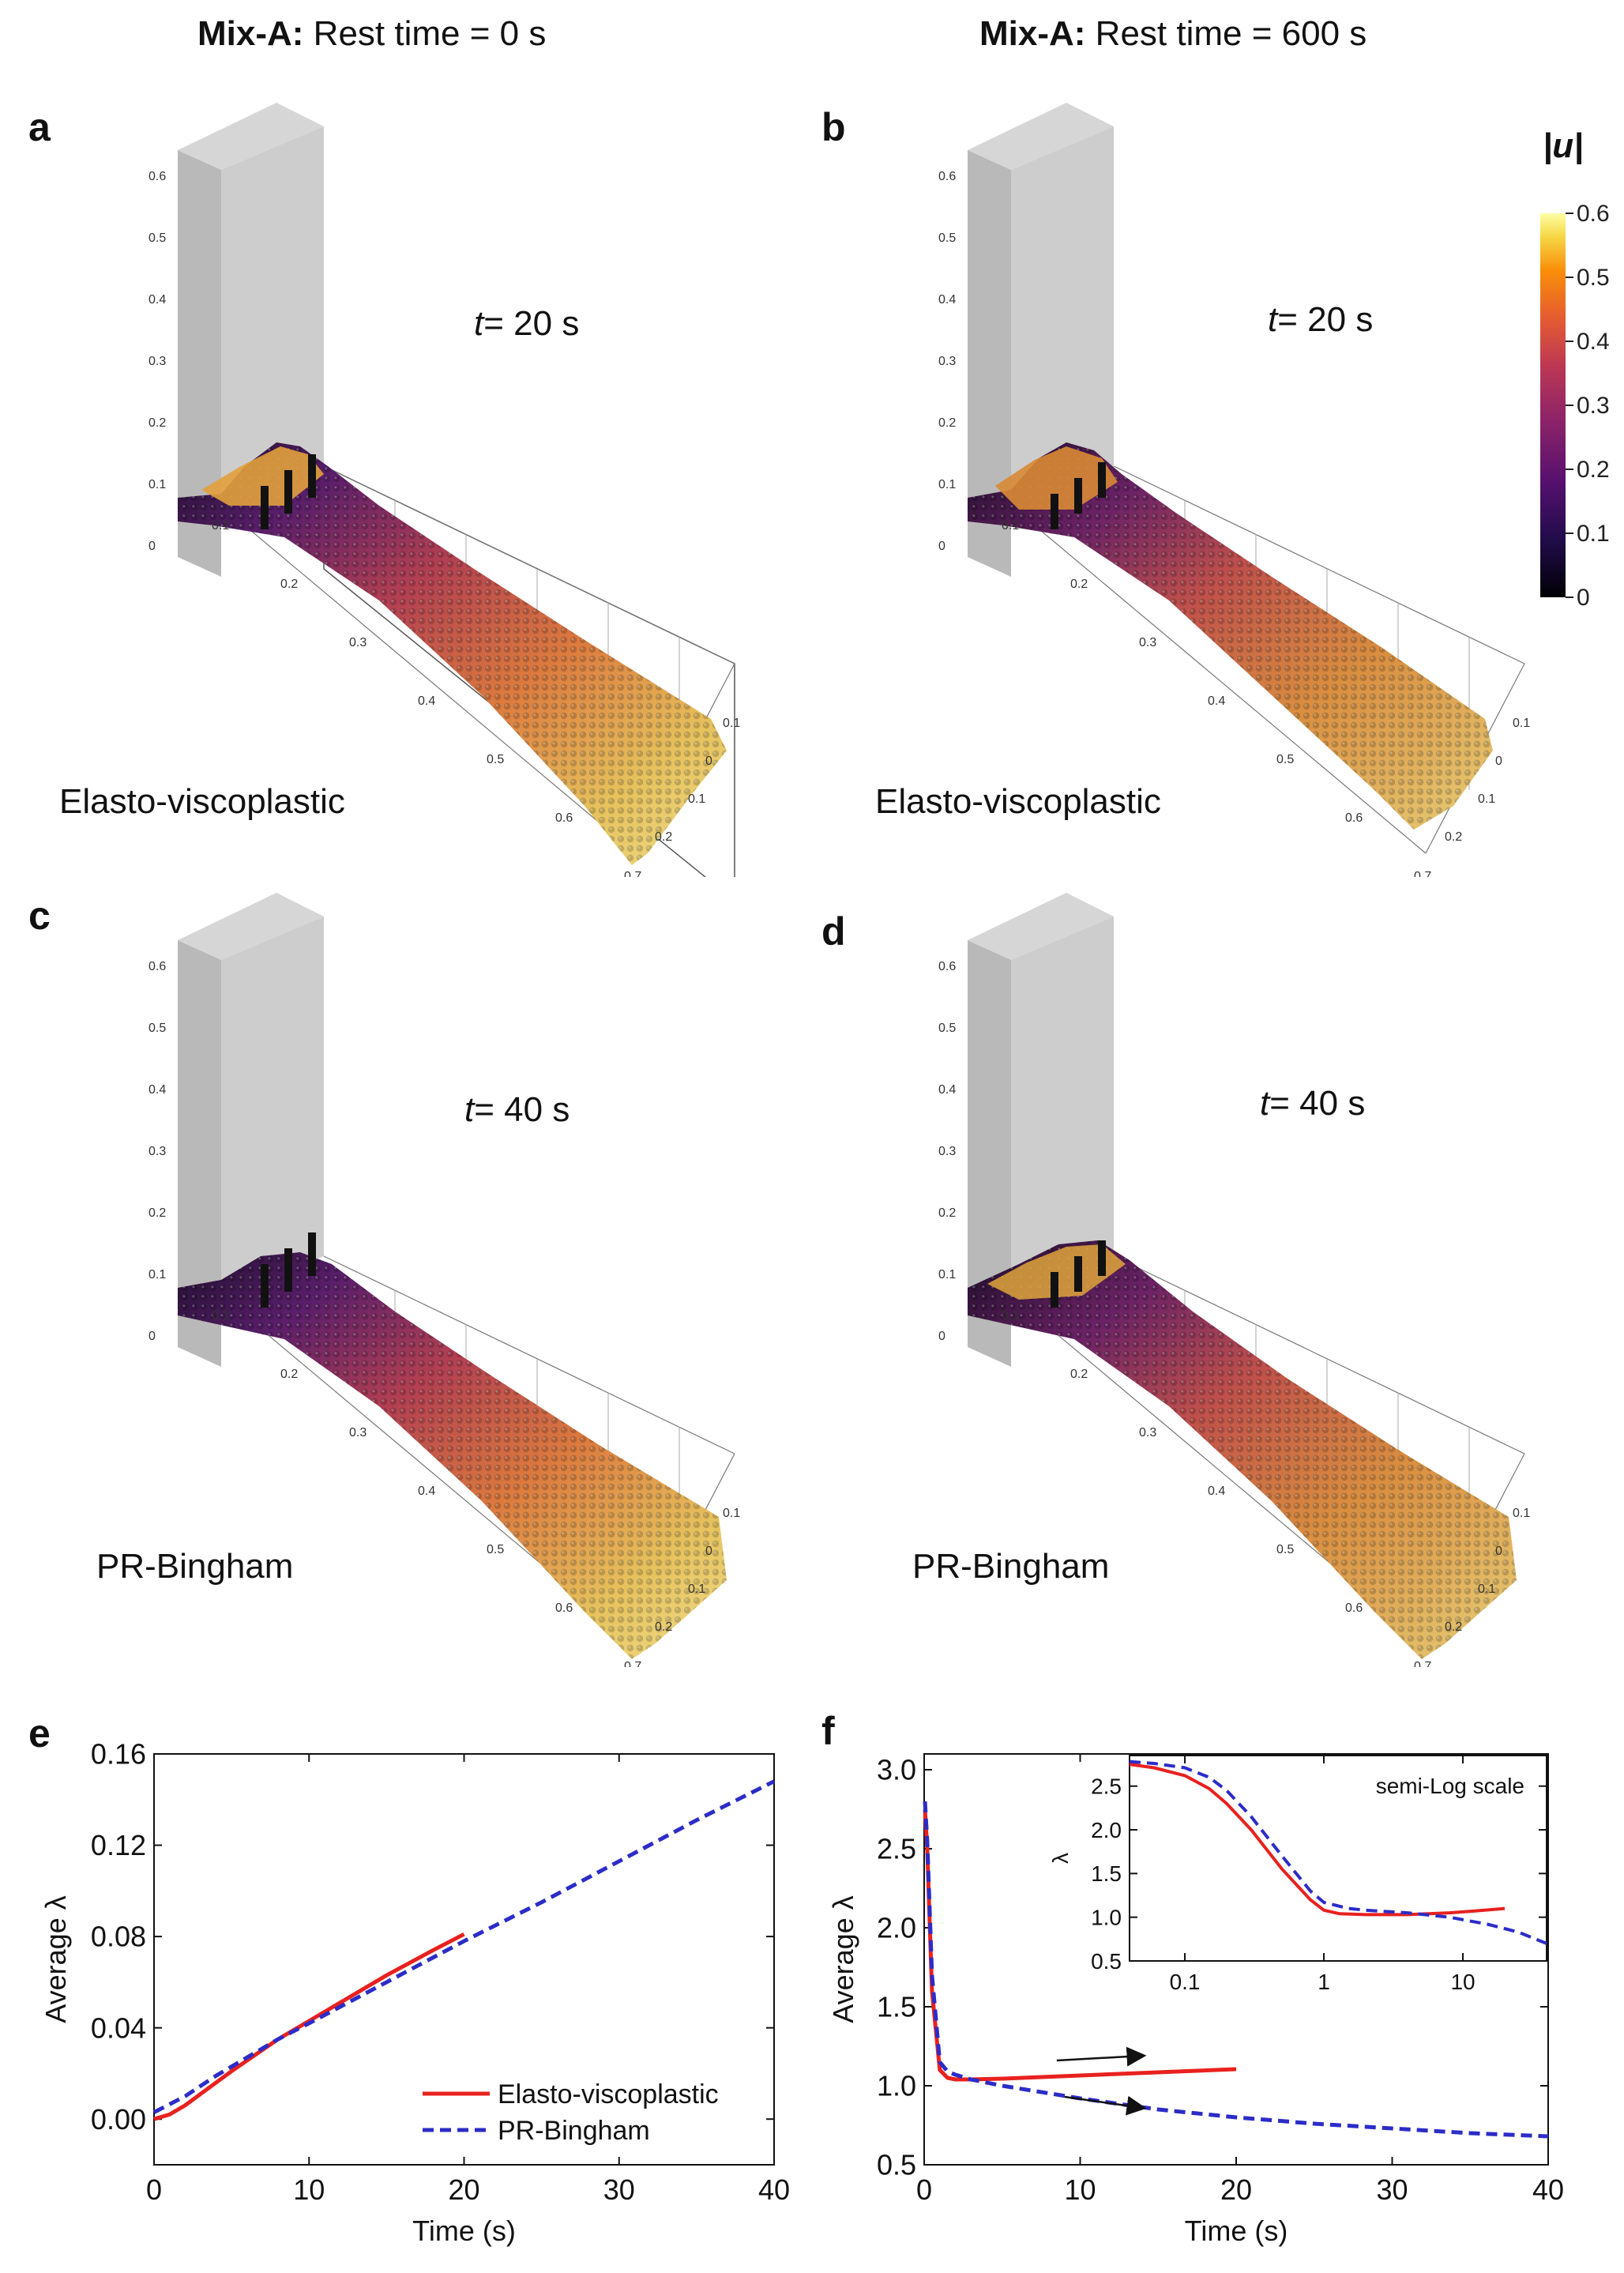 The height and width of the screenshot is (2273, 1624). What do you see at coordinates (1018, 801) in the screenshot?
I see `model-label-b: Elasto-viscoplastic` at bounding box center [1018, 801].